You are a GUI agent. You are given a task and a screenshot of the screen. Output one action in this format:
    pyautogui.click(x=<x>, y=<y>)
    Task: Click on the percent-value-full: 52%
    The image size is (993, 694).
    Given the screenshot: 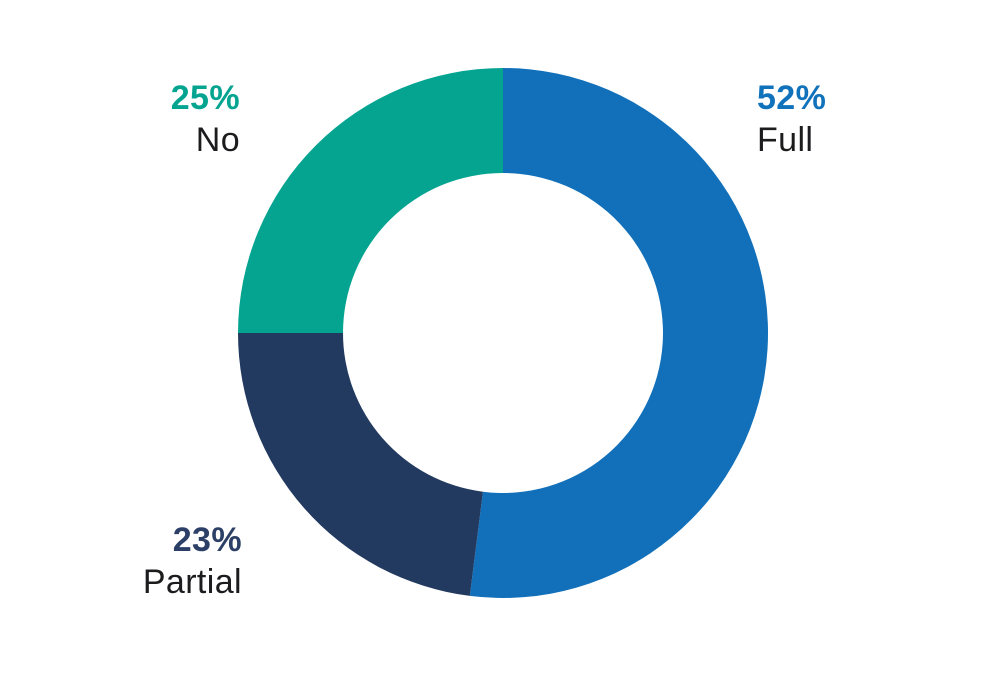 What is the action you would take?
    pyautogui.click(x=792, y=98)
    